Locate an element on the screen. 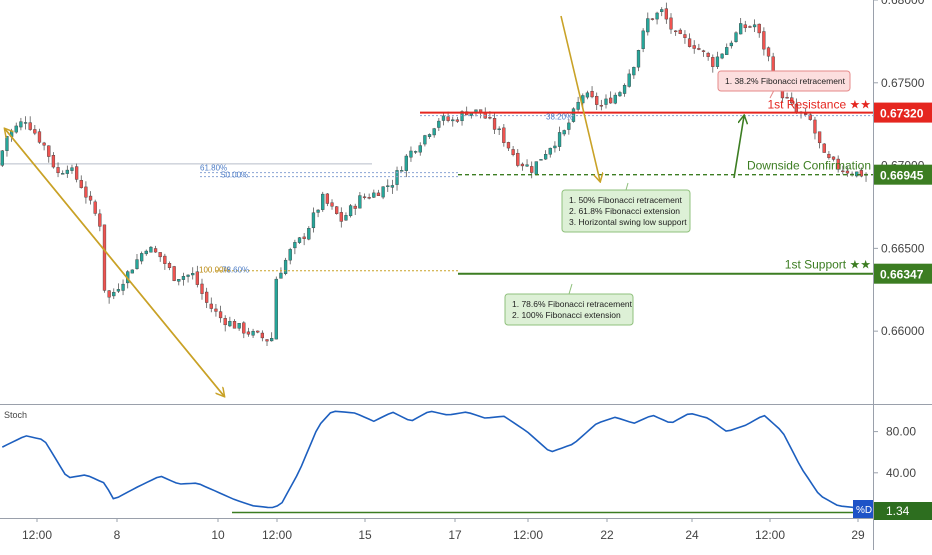 Image resolution: width=932 pixels, height=555 pixels. callout-resistance-line-1: 1. 38.2% Fibonacci retracement is located at coordinates (785, 81).